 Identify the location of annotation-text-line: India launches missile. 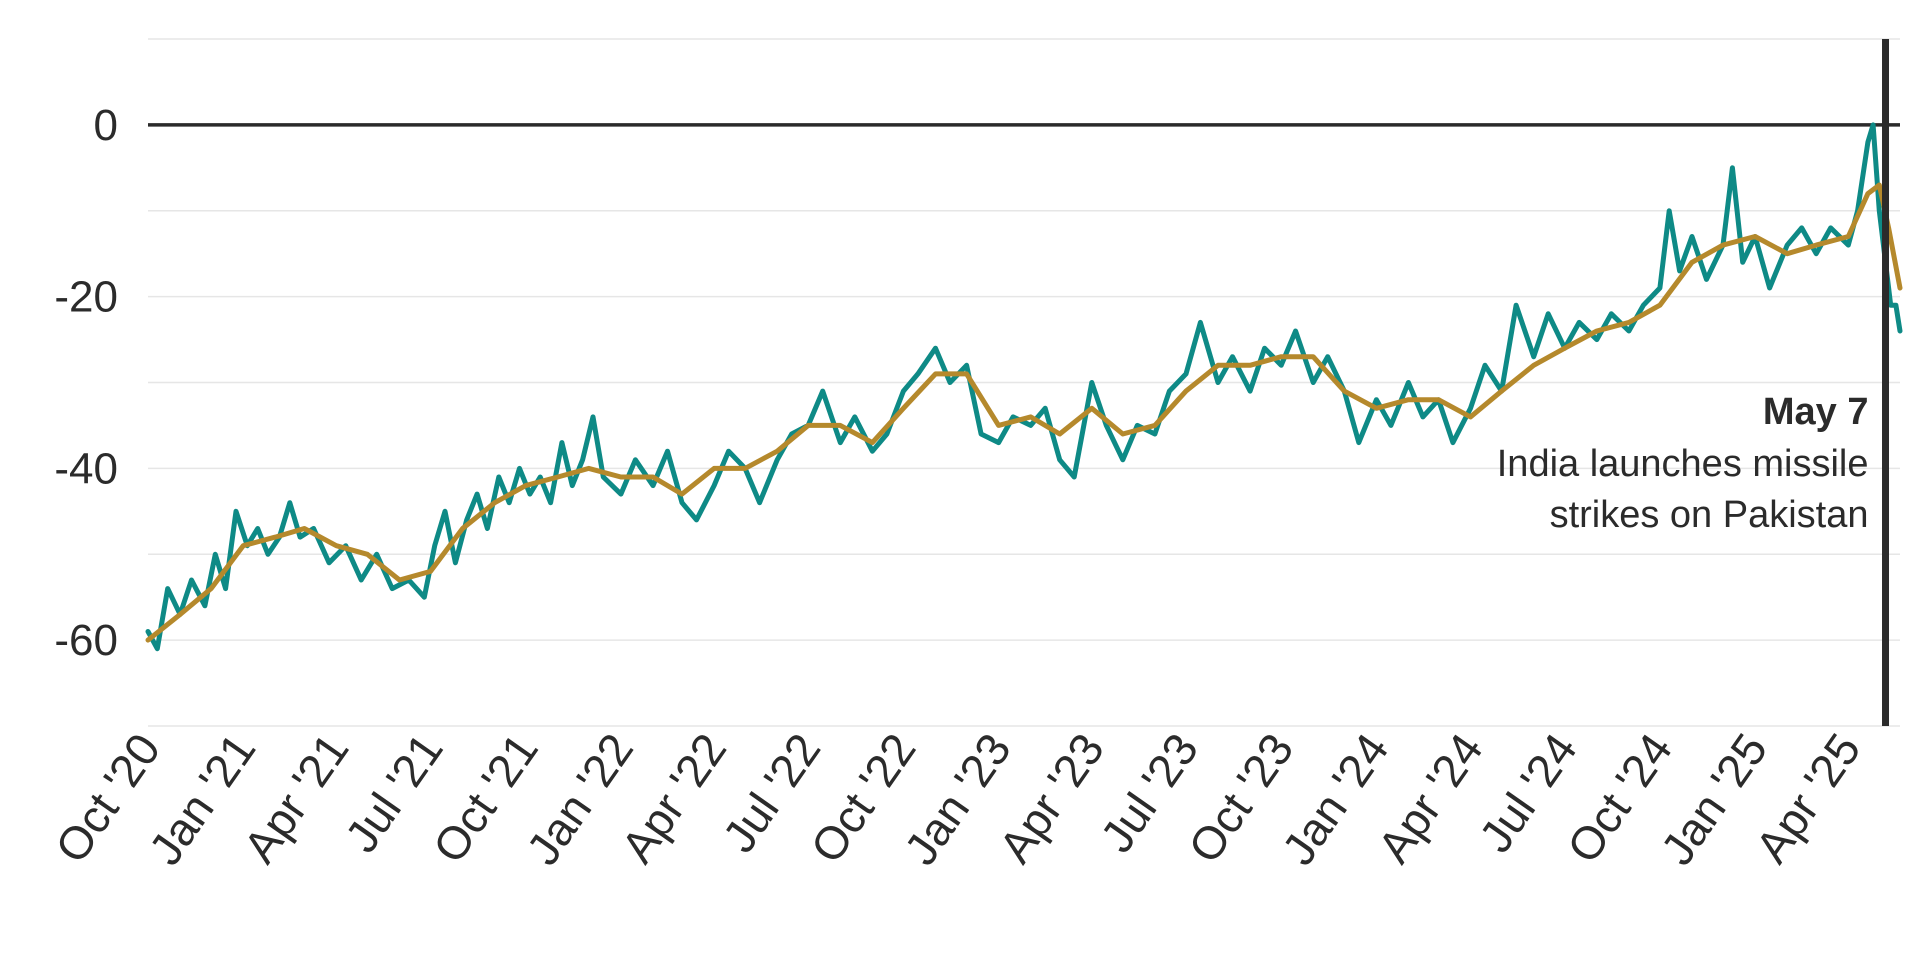
(1683, 464).